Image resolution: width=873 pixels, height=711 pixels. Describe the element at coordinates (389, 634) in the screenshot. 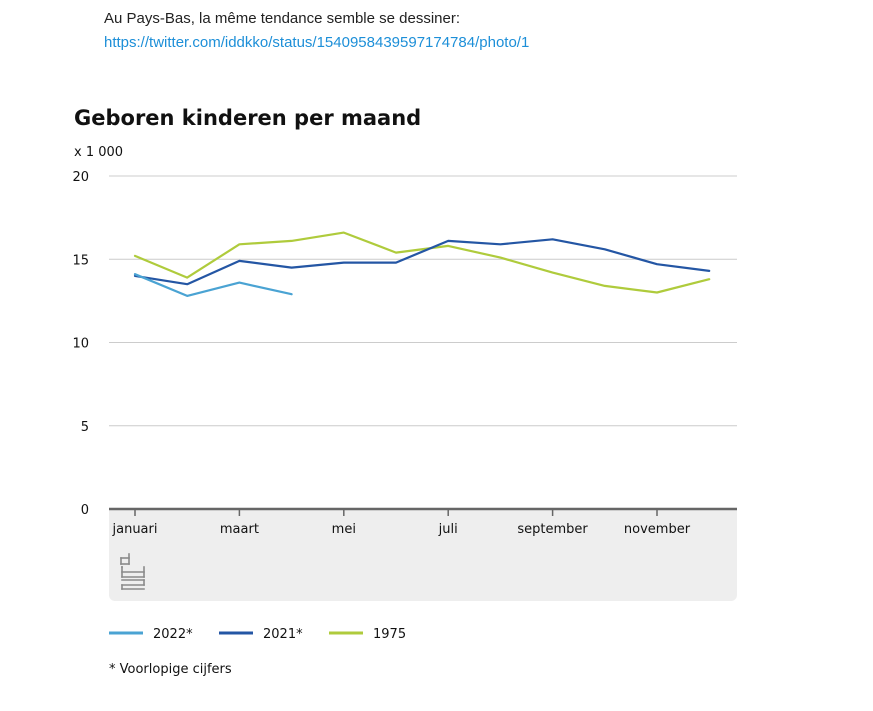

I see `legend-1975-label: 1975` at that location.